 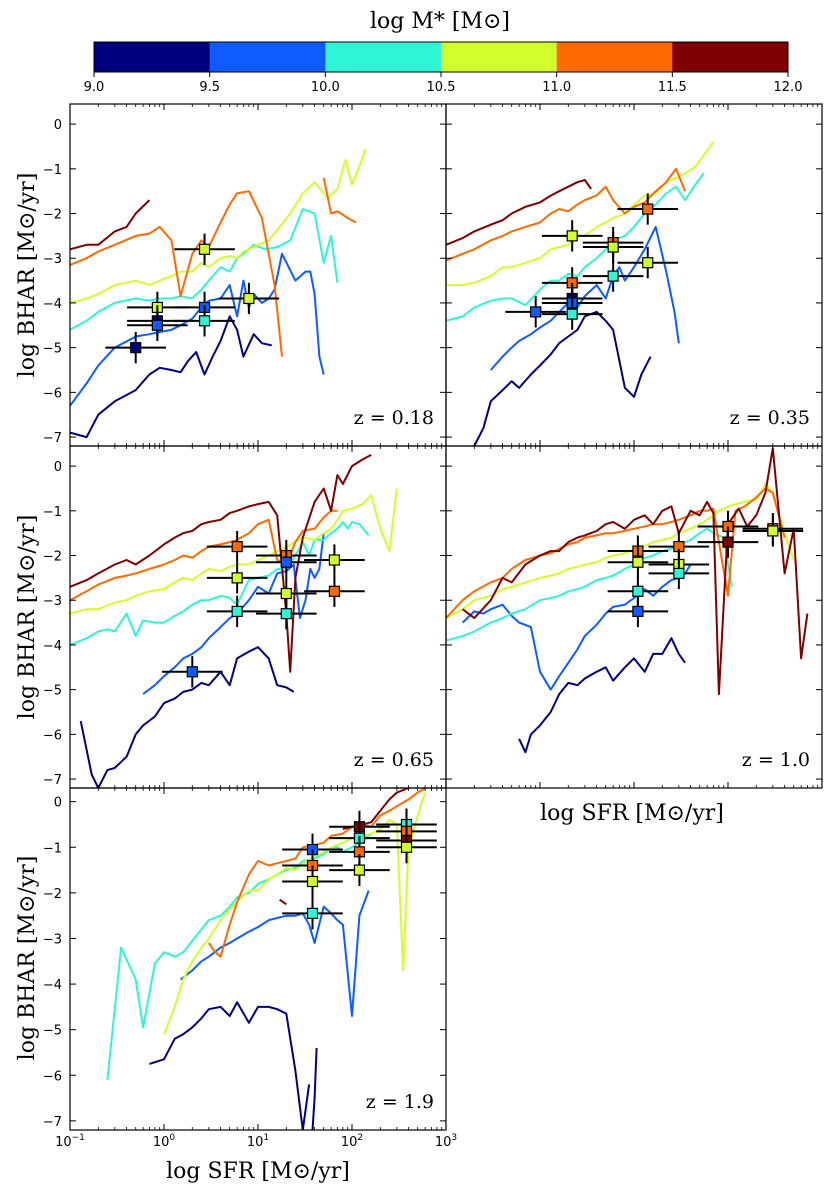 I want to click on ytick-label: −3, so click(x=52, y=259).